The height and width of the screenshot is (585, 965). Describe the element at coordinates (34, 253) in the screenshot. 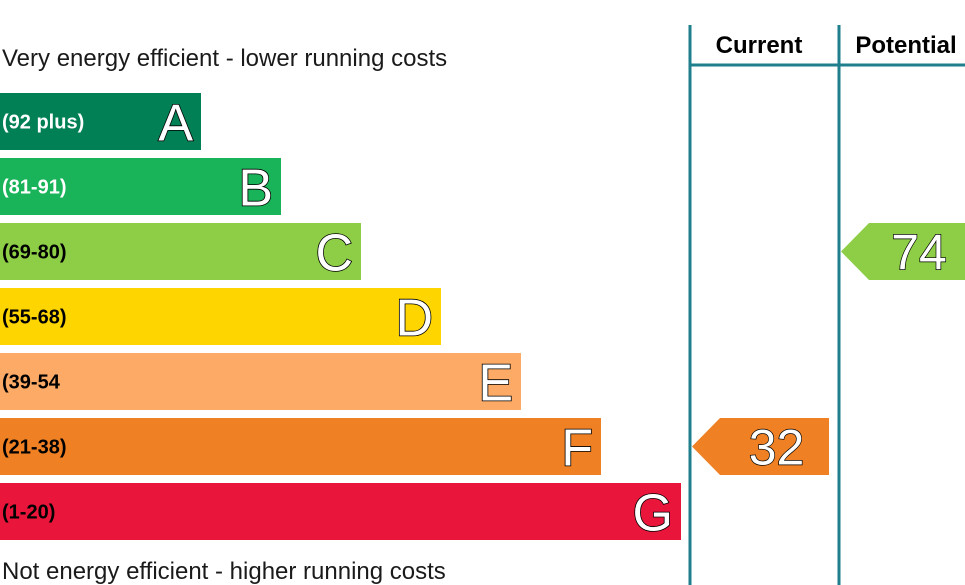

I see `band-c-range: (69-80)` at that location.